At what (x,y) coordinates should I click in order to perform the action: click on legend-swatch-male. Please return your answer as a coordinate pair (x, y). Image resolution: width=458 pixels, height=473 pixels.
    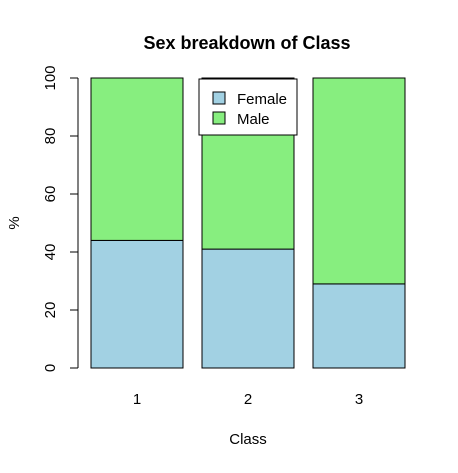
    Looking at the image, I should click on (219, 118).